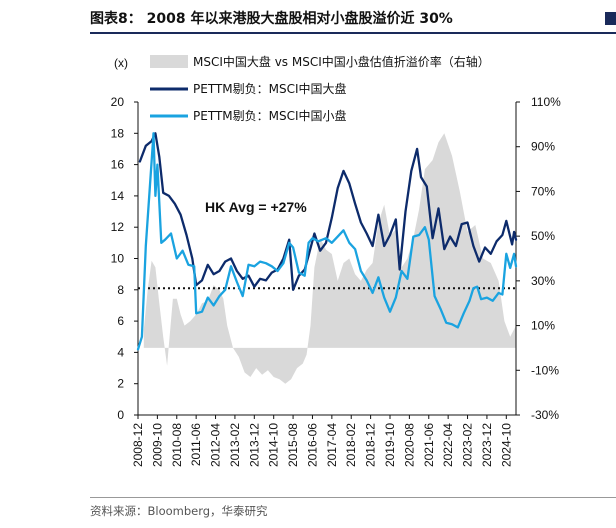 The width and height of the screenshot is (616, 528). Describe the element at coordinates (543, 147) in the screenshot. I see `right-tick-label: 90%` at that location.